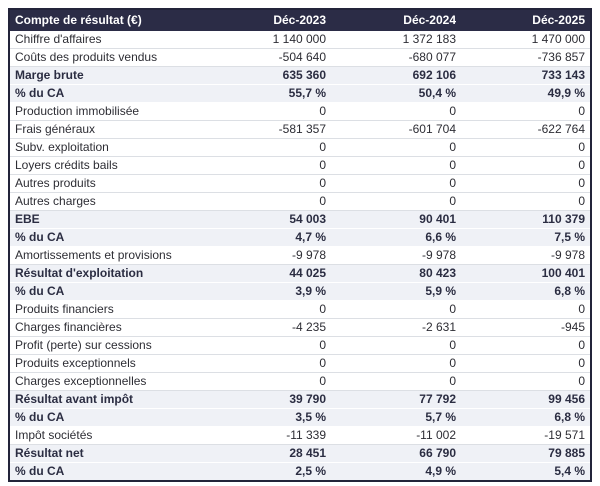  What do you see at coordinates (105, 453) in the screenshot?
I see `row-label: Résultat net` at bounding box center [105, 453].